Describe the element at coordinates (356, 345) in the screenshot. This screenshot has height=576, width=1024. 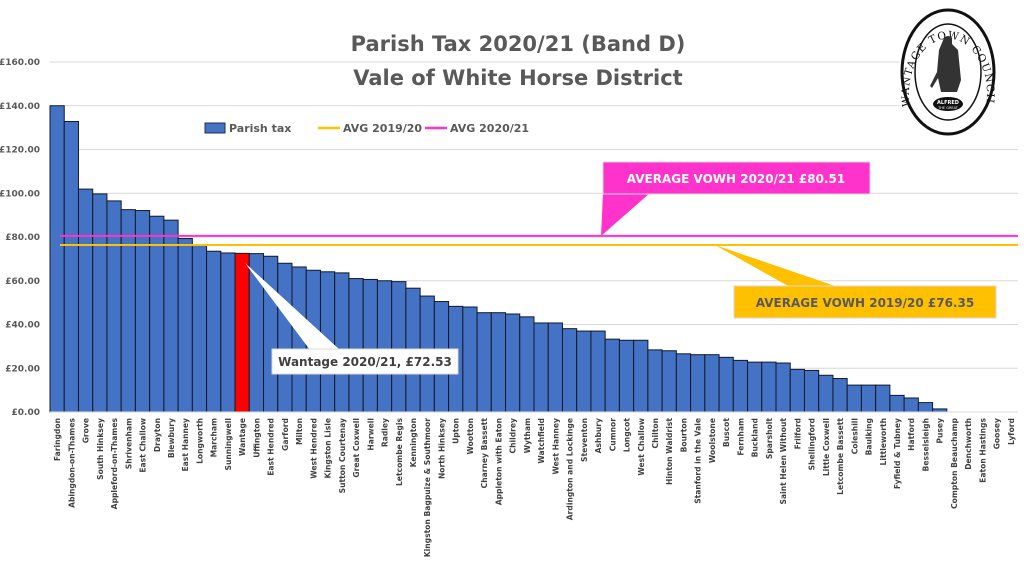
I see `bar-great-coxwell` at that location.